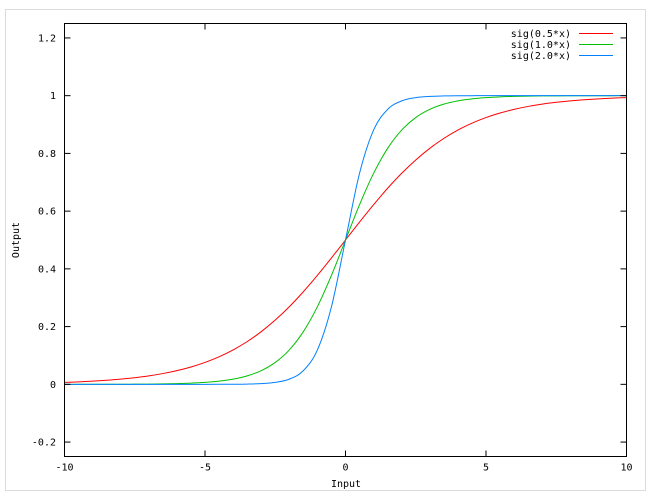 The image size is (652, 498). Describe the element at coordinates (47, 327) in the screenshot. I see `y-tick-label: 0.2` at that location.